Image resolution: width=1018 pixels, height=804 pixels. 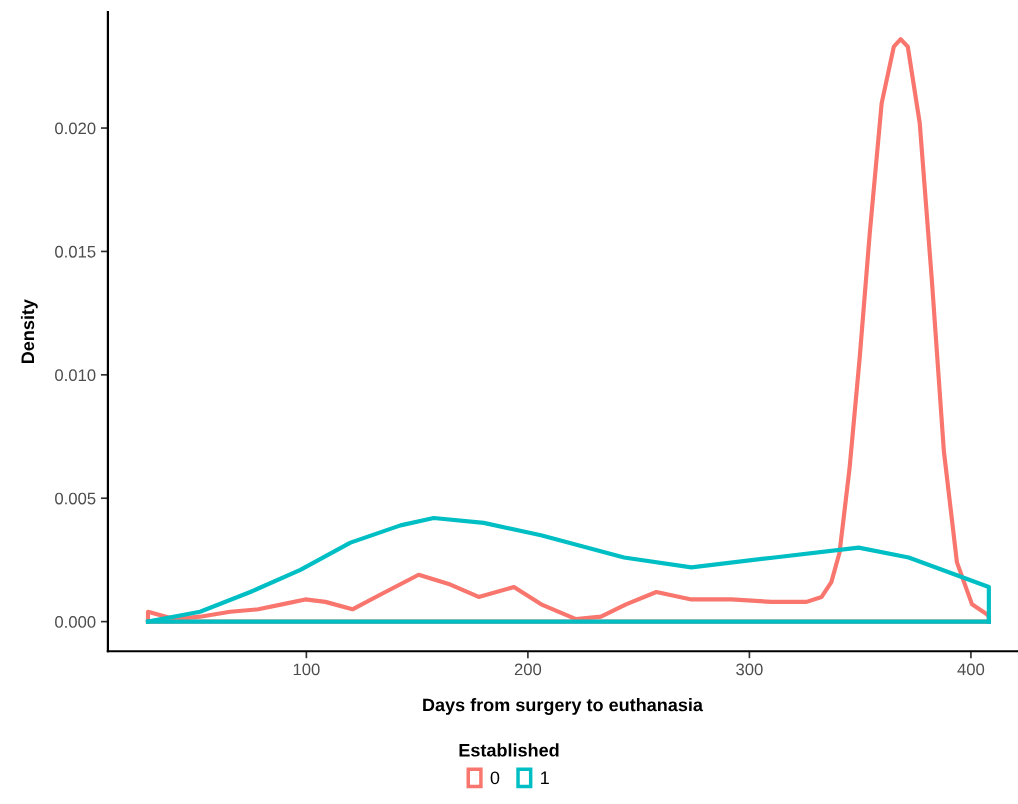 I want to click on y-tick-label: 0.020, so click(x=75, y=128).